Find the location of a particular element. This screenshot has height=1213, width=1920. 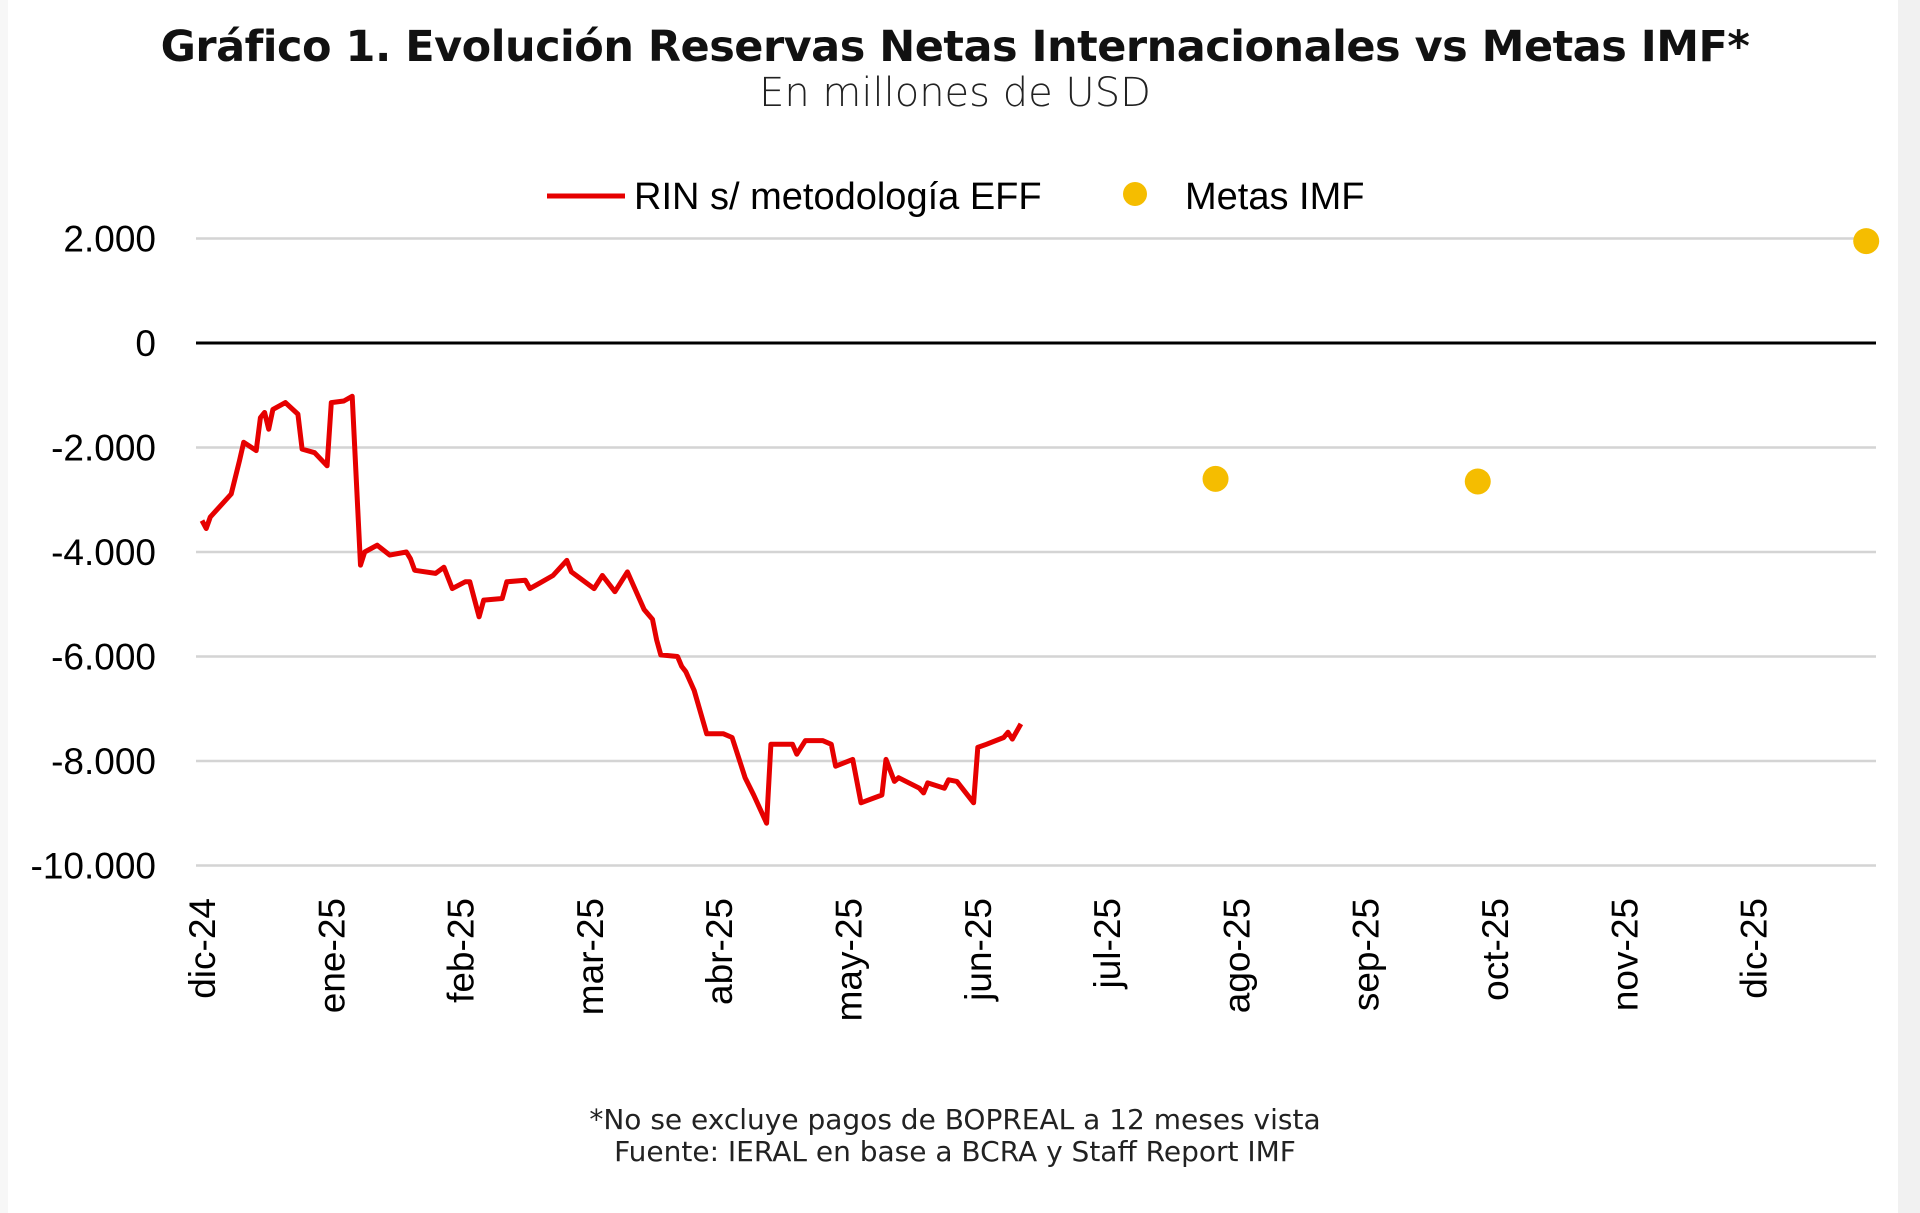

x-tick-label: oct-25 is located at coordinates (1495, 949).